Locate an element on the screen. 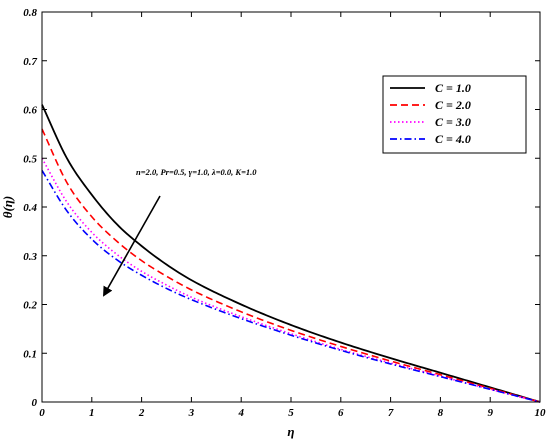 This screenshot has width=550, height=443. y-tick-label-5: 0.5 is located at coordinates (30, 159).